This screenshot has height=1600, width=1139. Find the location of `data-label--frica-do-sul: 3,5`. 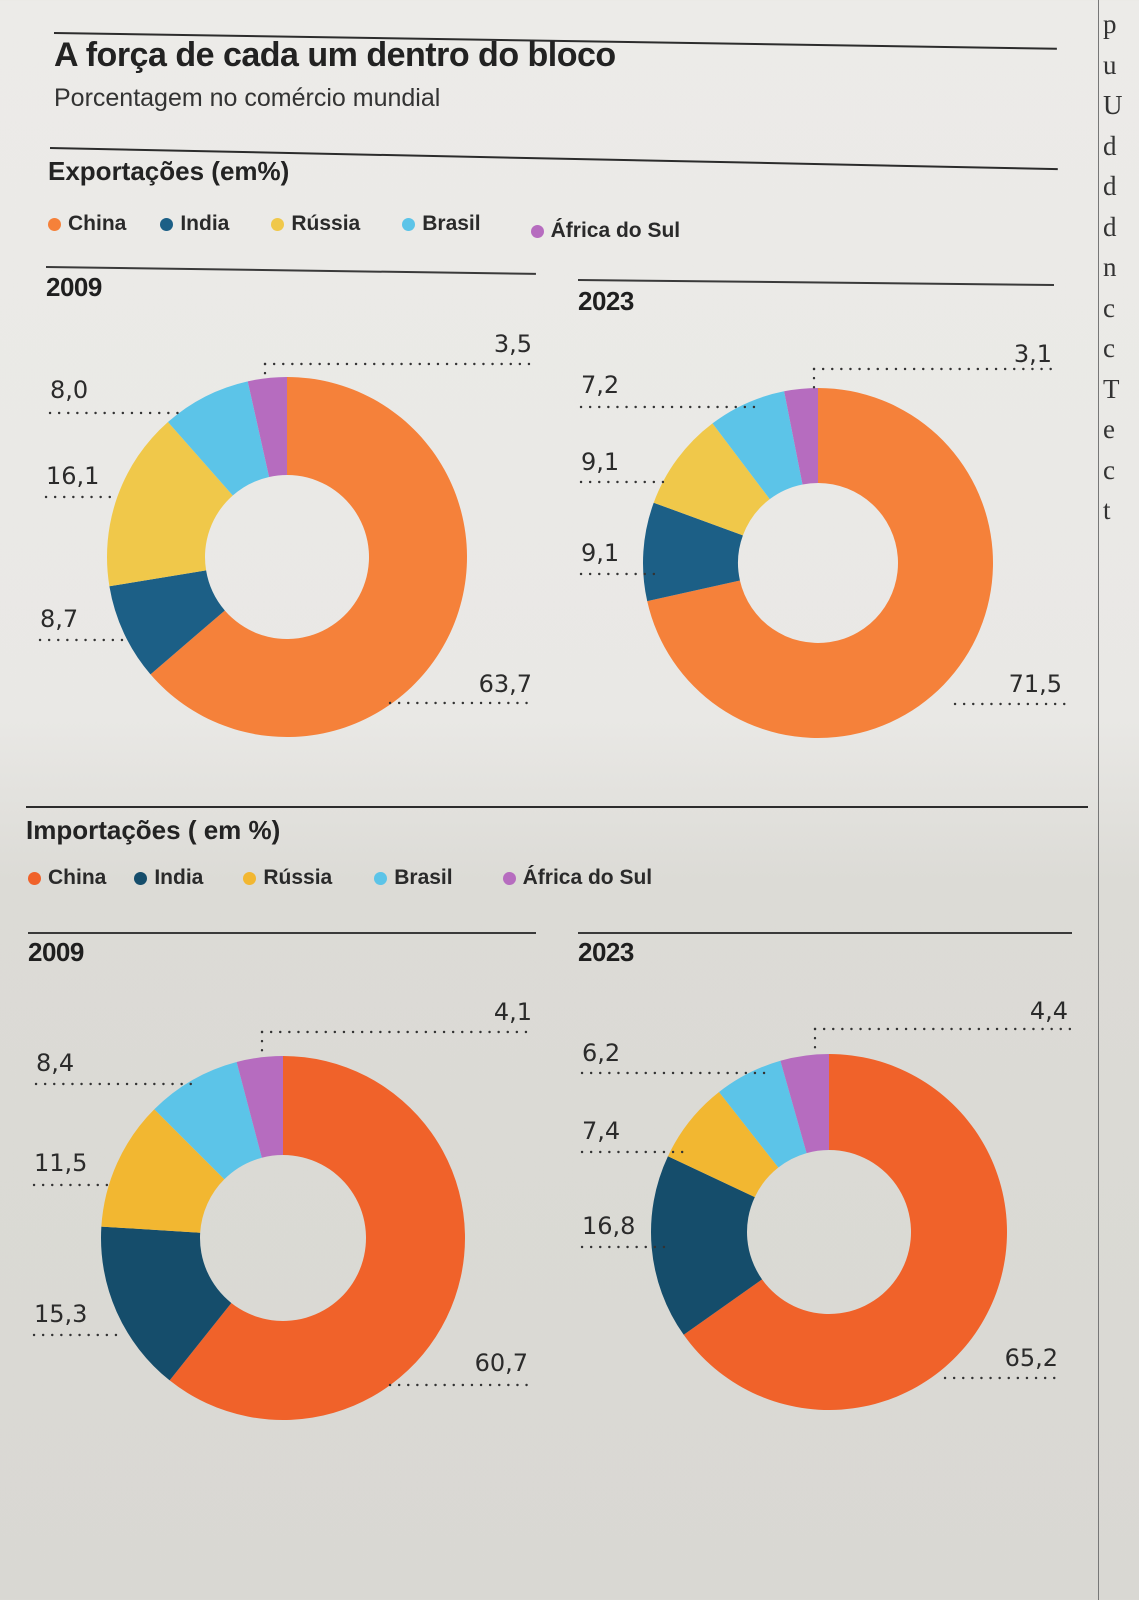

data-label--frica-do-sul: 3,5 is located at coordinates (513, 344).